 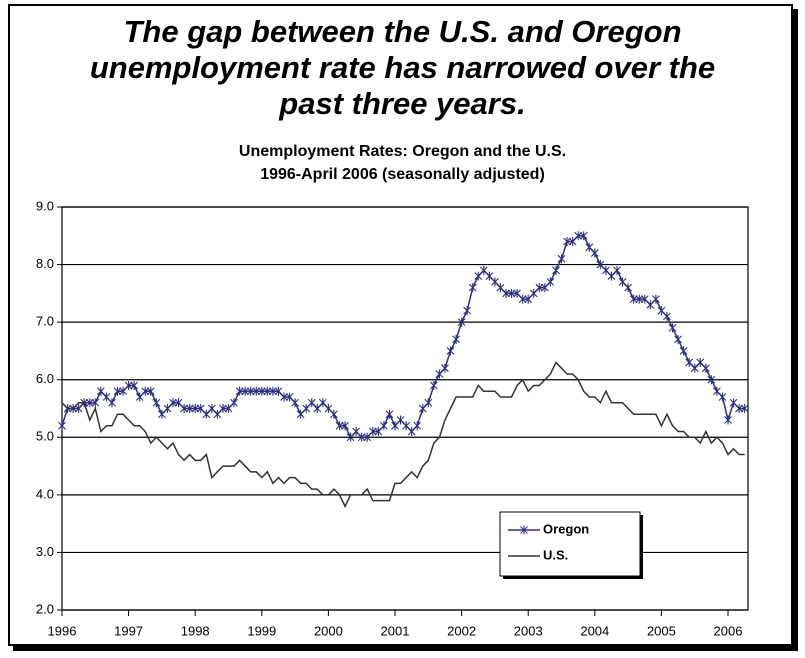 What do you see at coordinates (594, 630) in the screenshot?
I see `x-tick-label: 2004` at bounding box center [594, 630].